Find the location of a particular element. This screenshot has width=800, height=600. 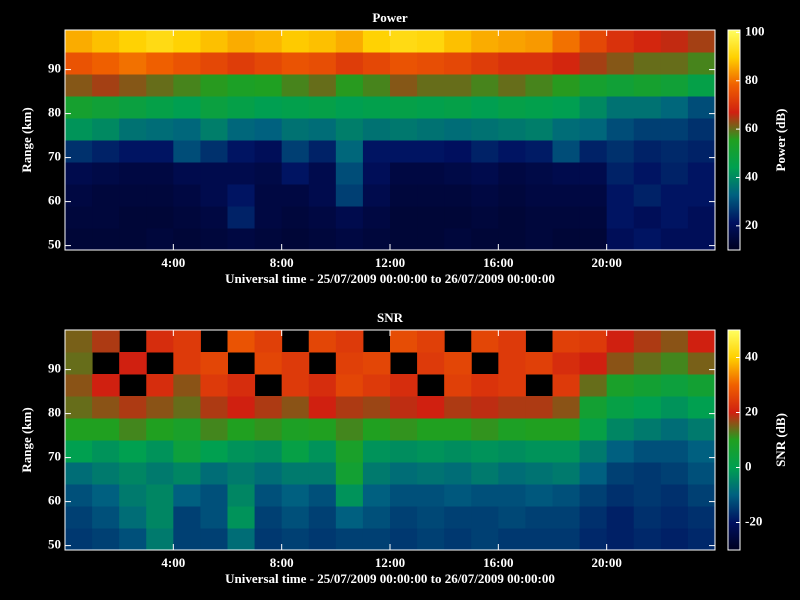

y-axis-label: Range (km) is located at coordinates (26, 439).